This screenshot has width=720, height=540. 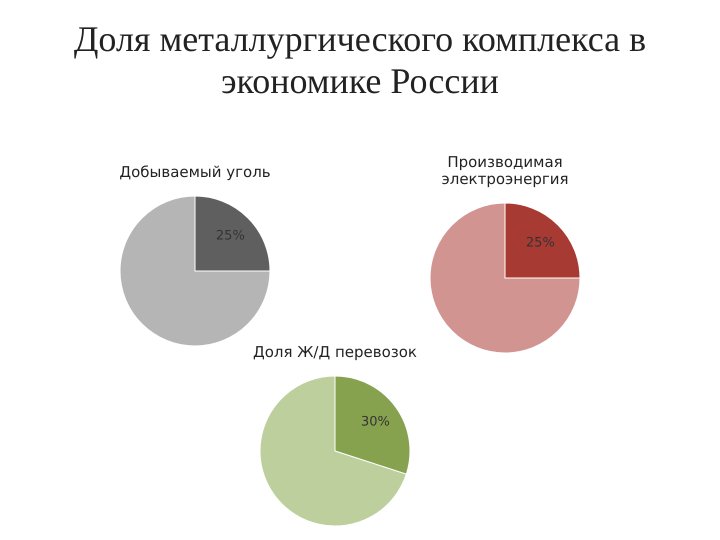 What do you see at coordinates (360, 60) in the screenshot?
I see `text: Доля металлургического комплекса в экономике России` at bounding box center [360, 60].